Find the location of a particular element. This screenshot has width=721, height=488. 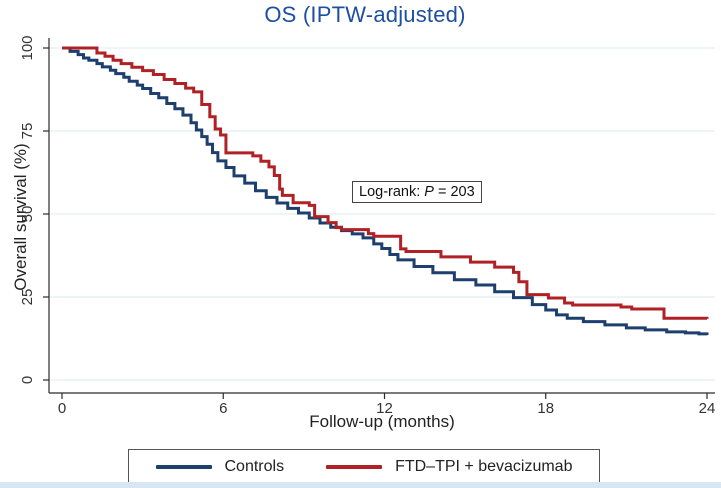

chart-title: OS (IPTW-adjusted) is located at coordinates (365, 14).